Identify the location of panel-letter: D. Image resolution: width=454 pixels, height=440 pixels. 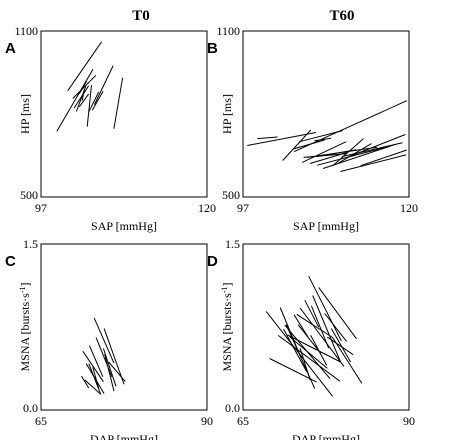
(212, 261).